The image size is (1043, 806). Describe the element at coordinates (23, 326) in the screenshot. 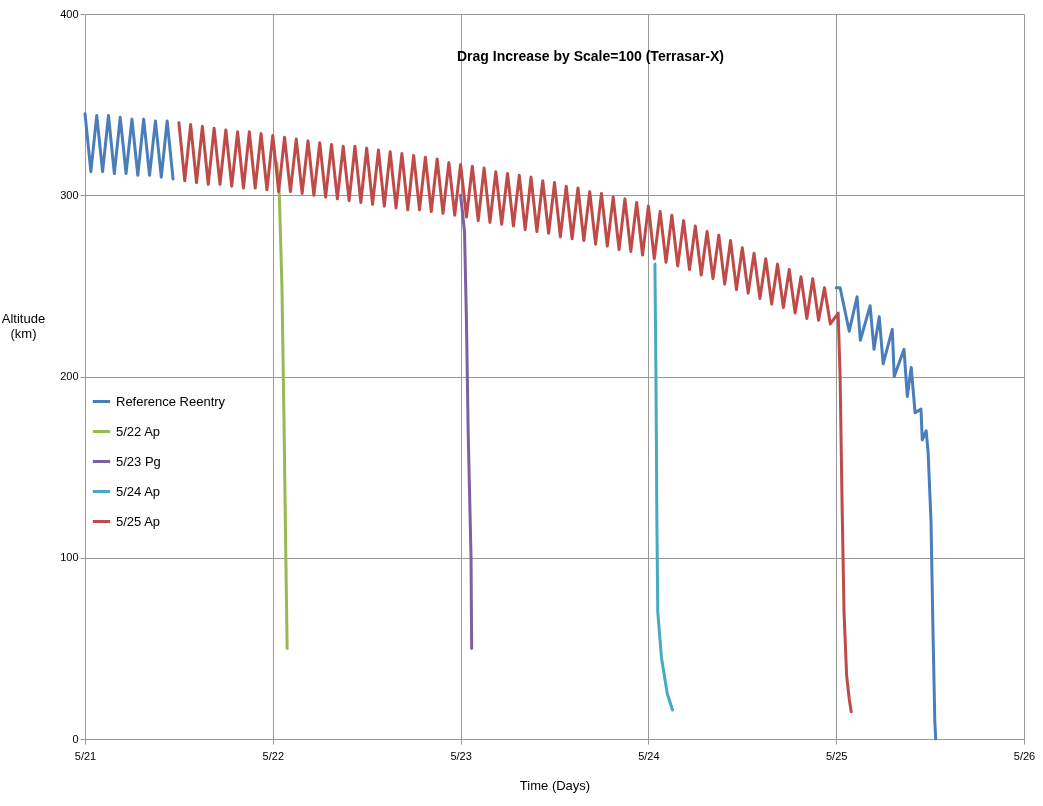

I see `y-axis-title: Altitude (km)` at that location.